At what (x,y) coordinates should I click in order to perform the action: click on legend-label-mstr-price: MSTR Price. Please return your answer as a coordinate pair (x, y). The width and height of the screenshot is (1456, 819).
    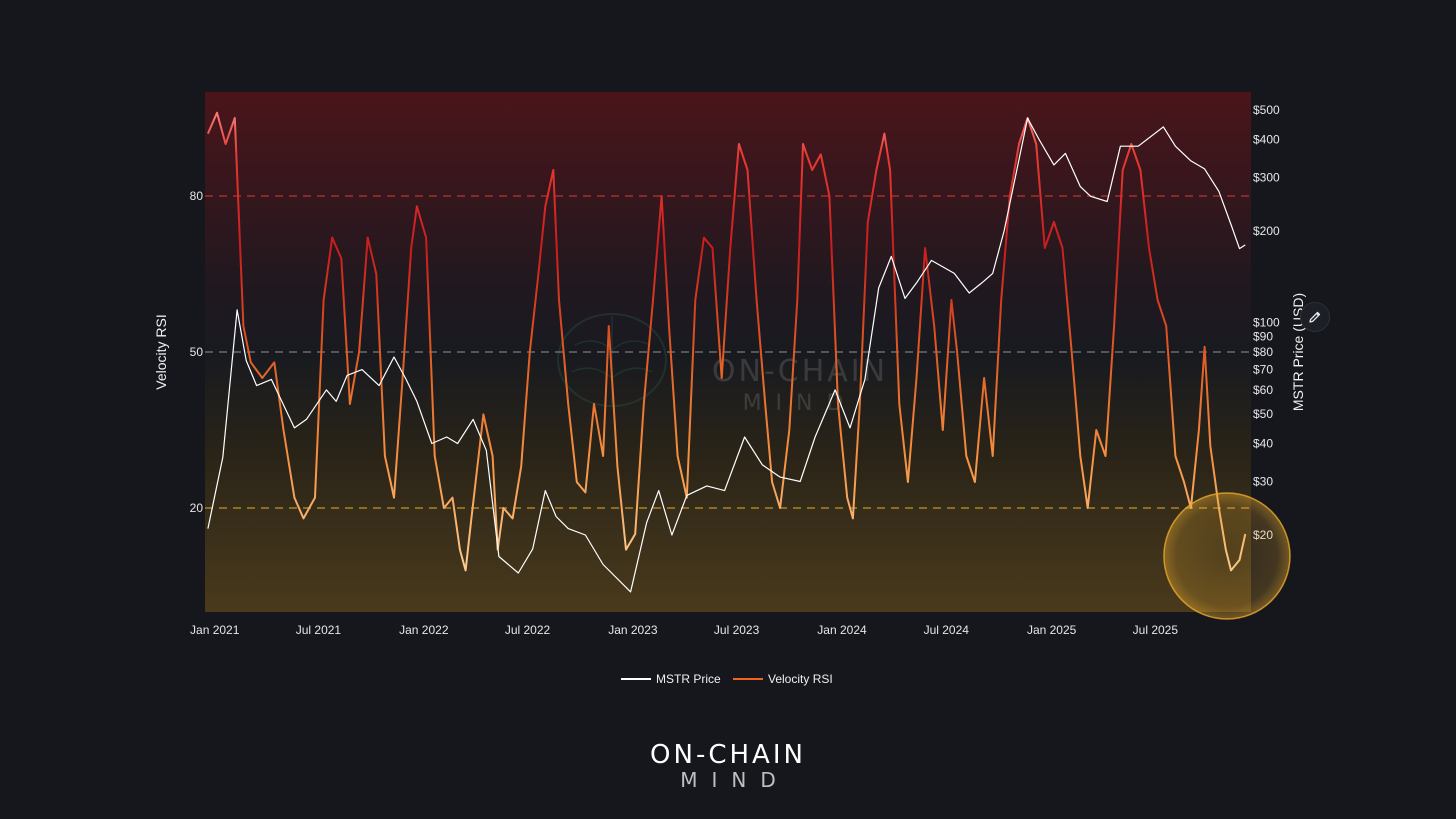
    Looking at the image, I should click on (688, 679).